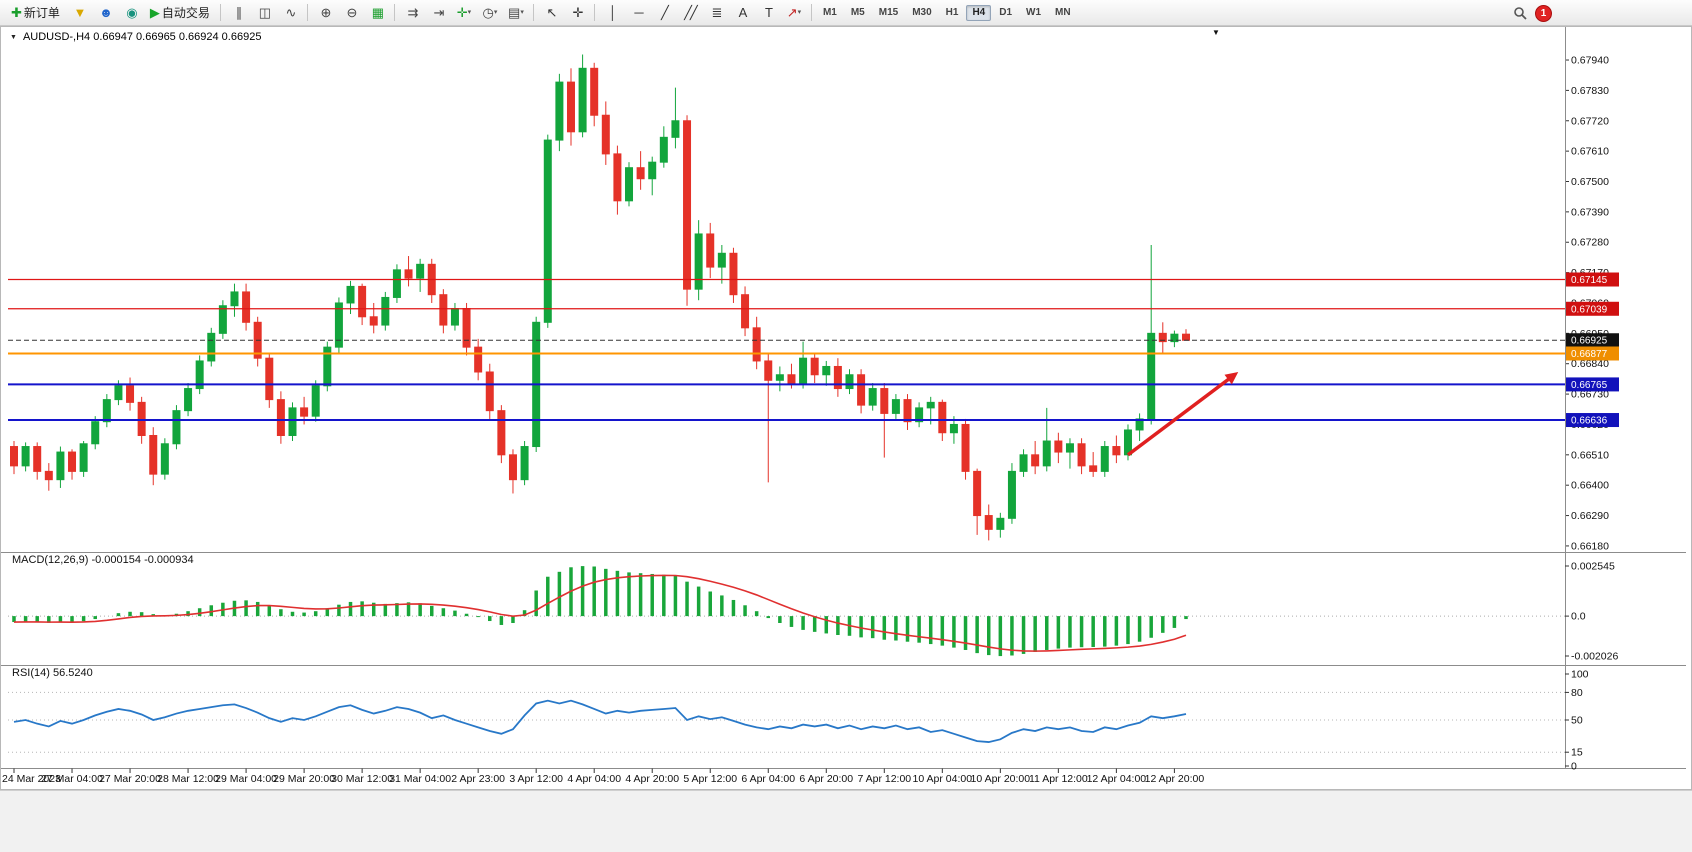 The image size is (1692, 852). I want to click on svg-text: 31 Mar 04:00, so click(420, 779).